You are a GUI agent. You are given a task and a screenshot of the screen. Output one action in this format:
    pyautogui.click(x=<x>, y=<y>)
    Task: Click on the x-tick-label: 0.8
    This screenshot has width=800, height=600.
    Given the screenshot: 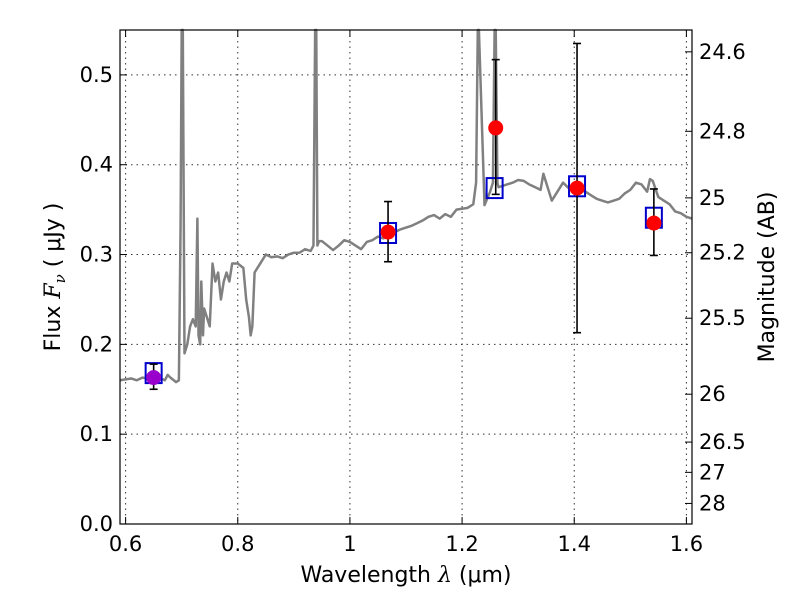 What is the action you would take?
    pyautogui.click(x=237, y=544)
    